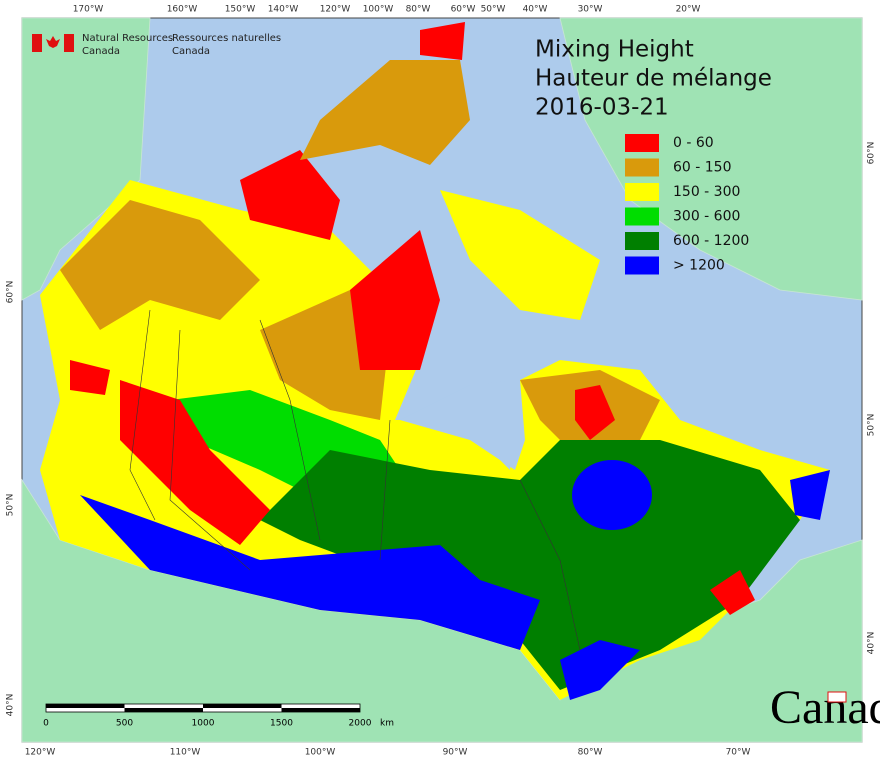 The height and width of the screenshot is (764, 880). I want to click on header-en: Natural Resources, so click(127, 38).